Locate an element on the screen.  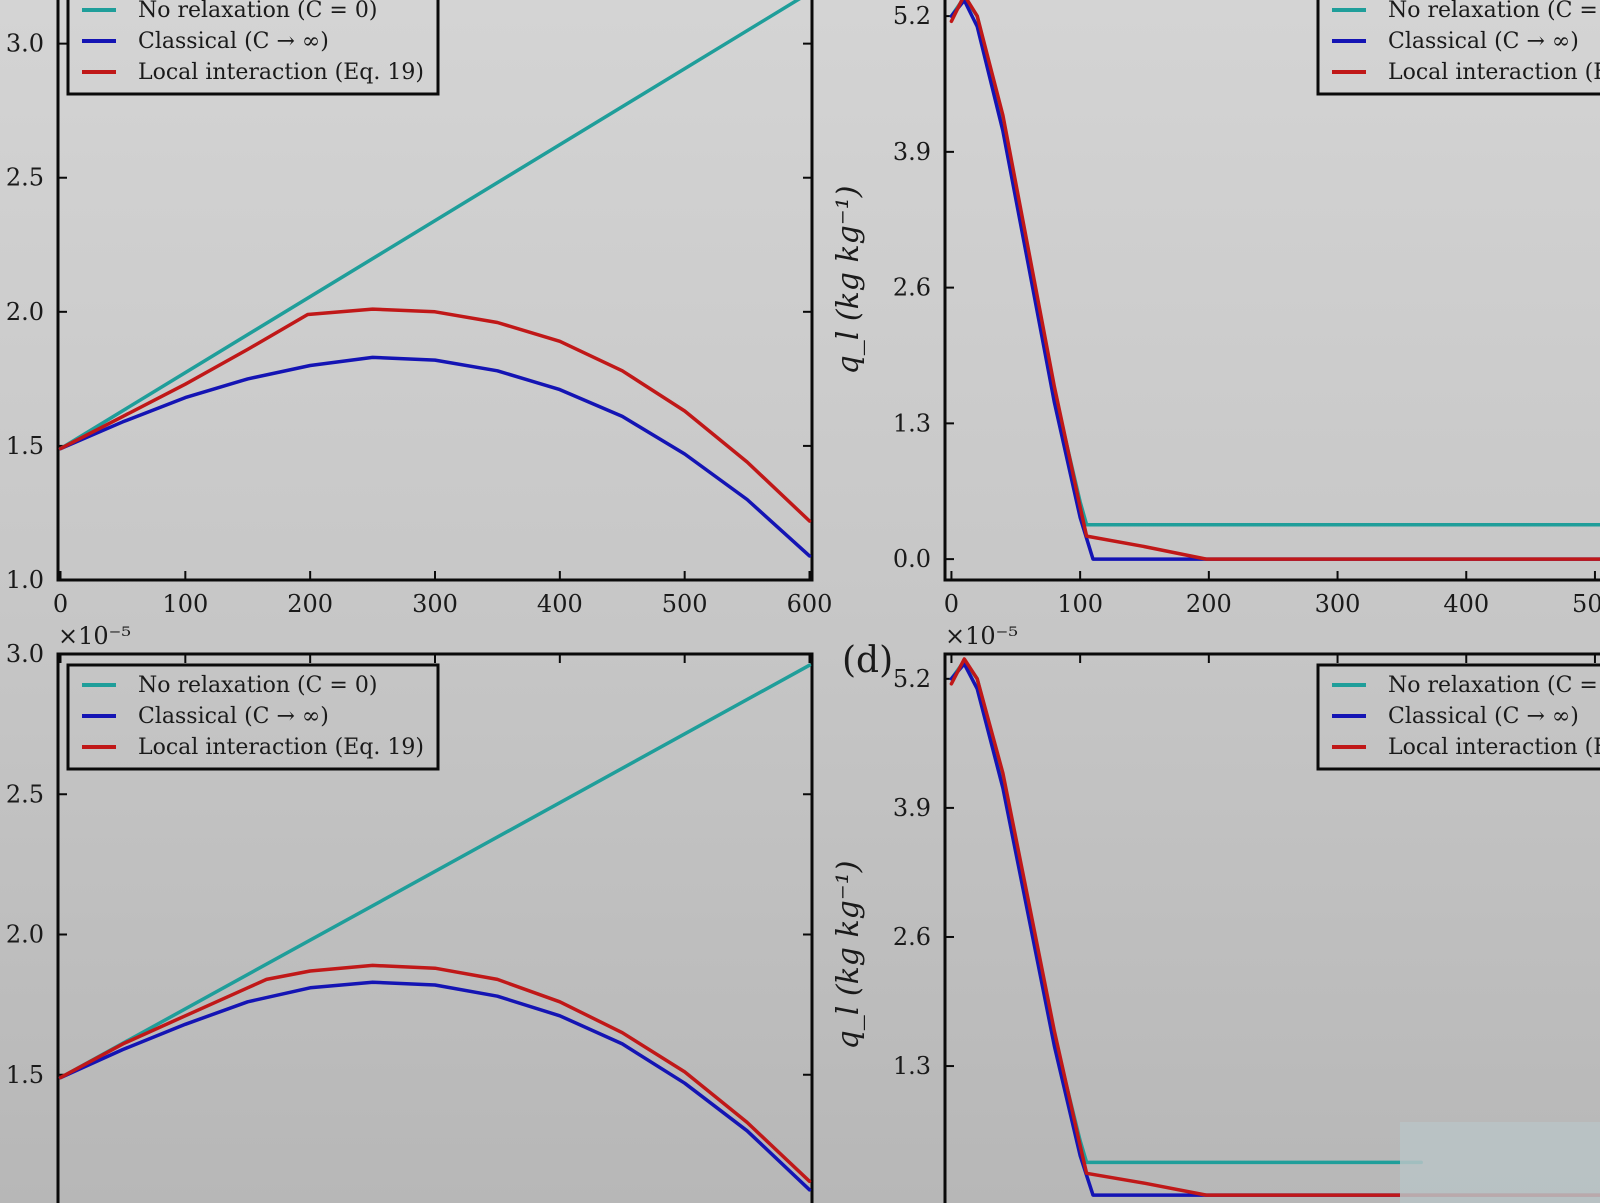
series-line-no-relaxation is located at coordinates (1186, 912).